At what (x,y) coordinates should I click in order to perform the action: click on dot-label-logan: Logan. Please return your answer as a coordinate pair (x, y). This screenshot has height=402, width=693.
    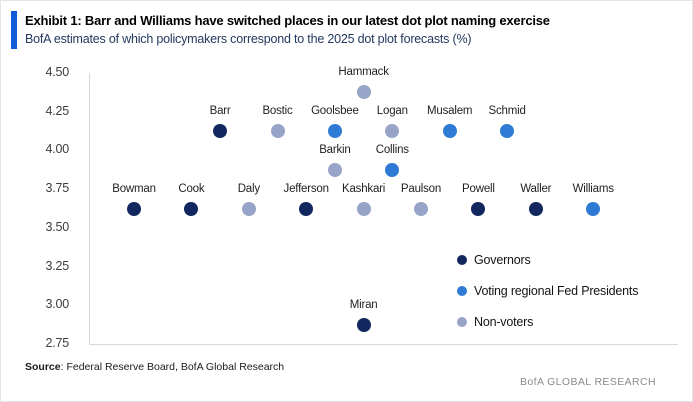
    Looking at the image, I should click on (392, 111).